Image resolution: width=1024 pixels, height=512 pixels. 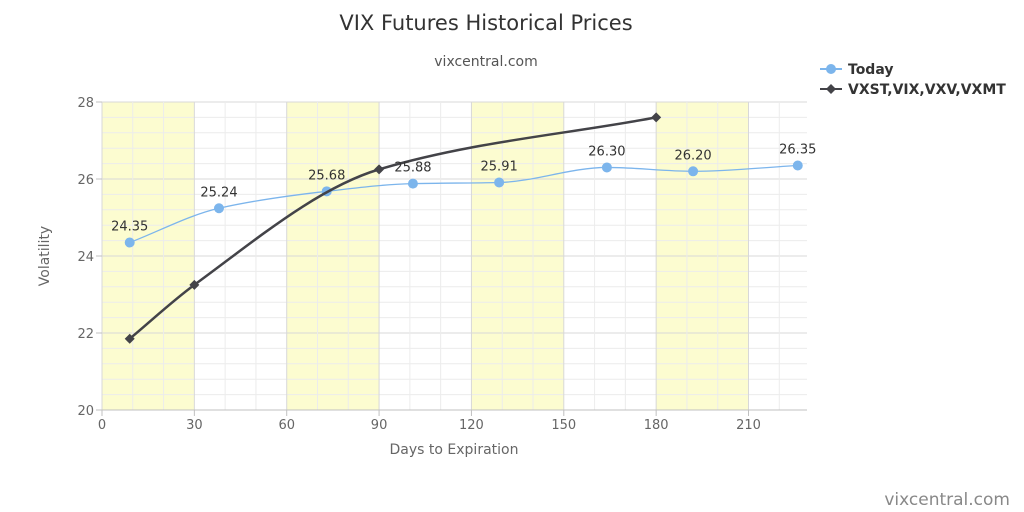 I want to click on data-label: 25.68, so click(x=326, y=175).